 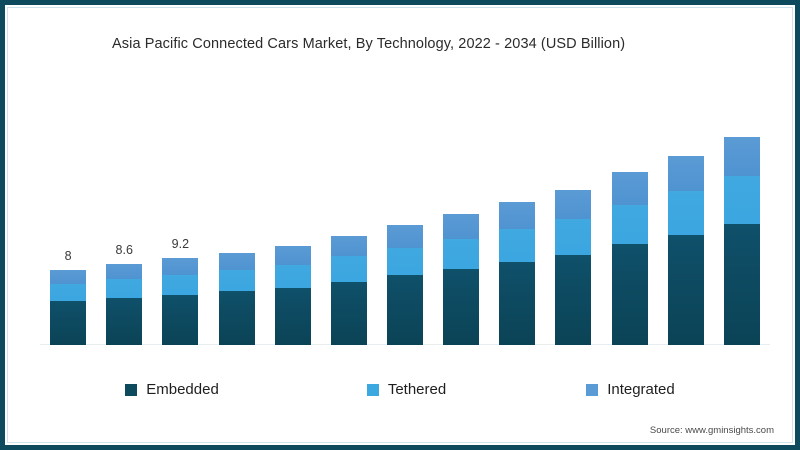 I want to click on legend-swatch-icon-tethered, so click(x=372, y=389).